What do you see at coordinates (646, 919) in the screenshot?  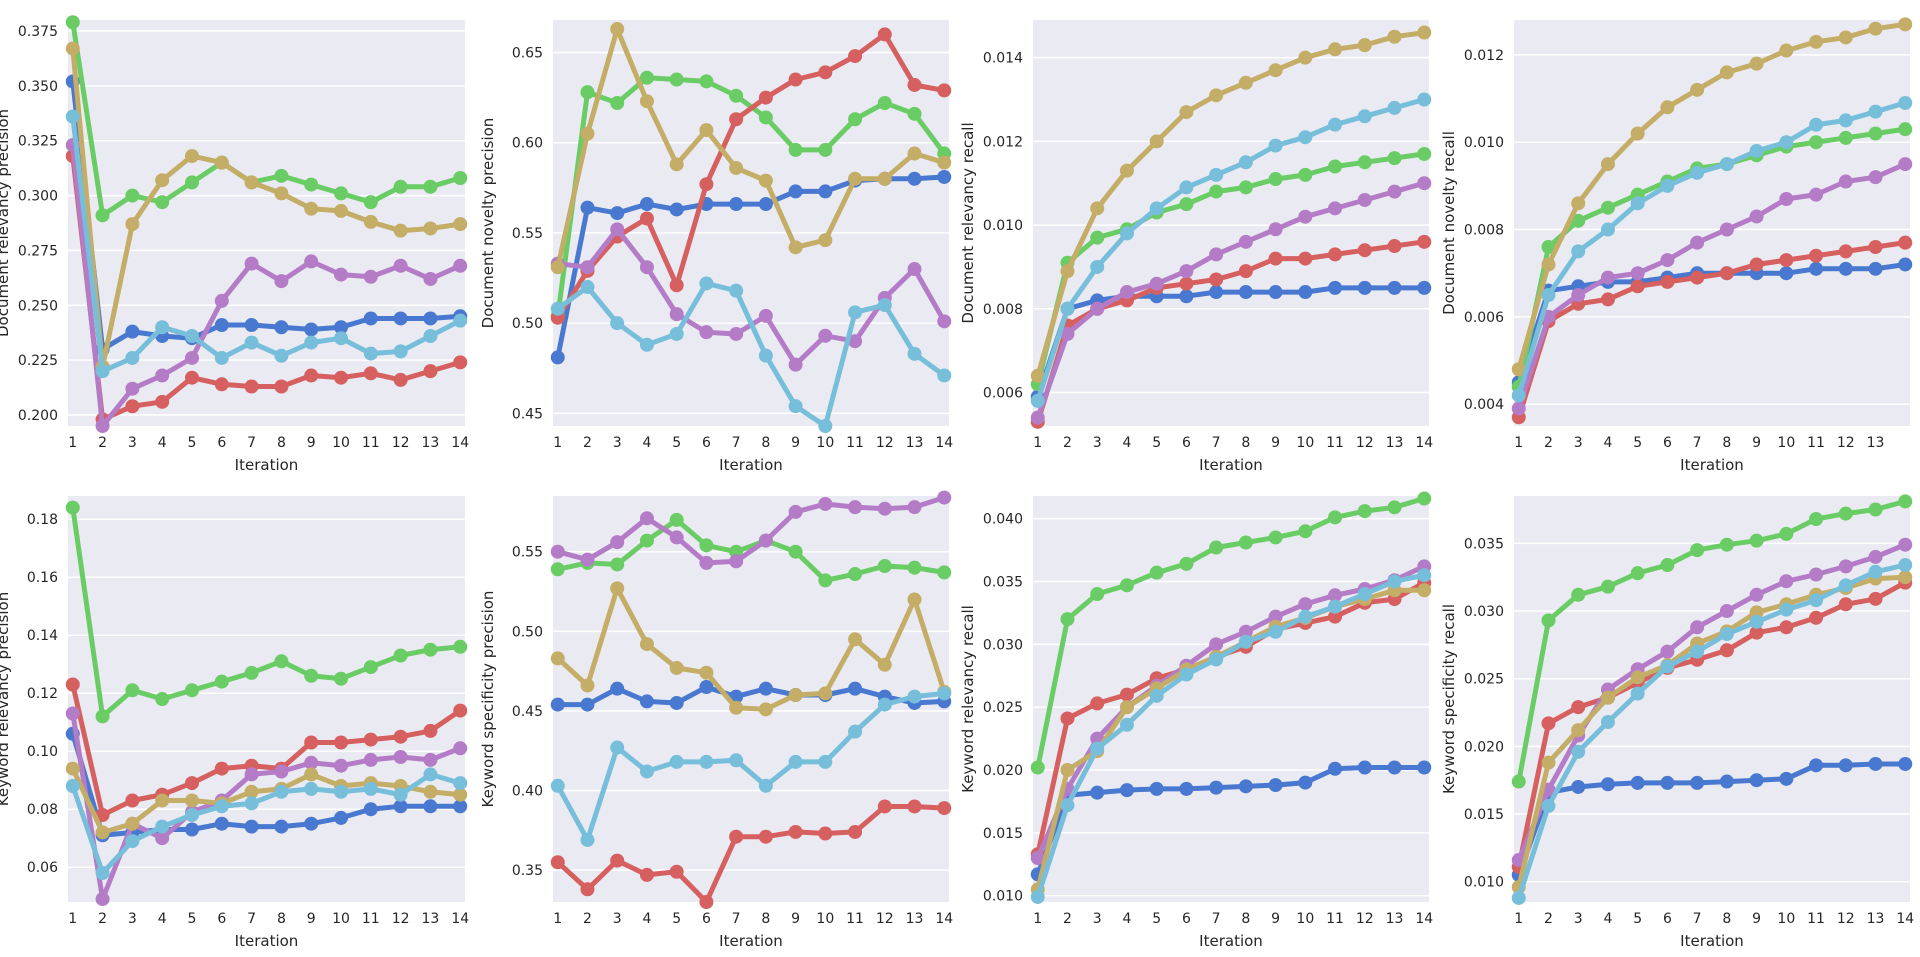 I see `x-tick-label: 4` at bounding box center [646, 919].